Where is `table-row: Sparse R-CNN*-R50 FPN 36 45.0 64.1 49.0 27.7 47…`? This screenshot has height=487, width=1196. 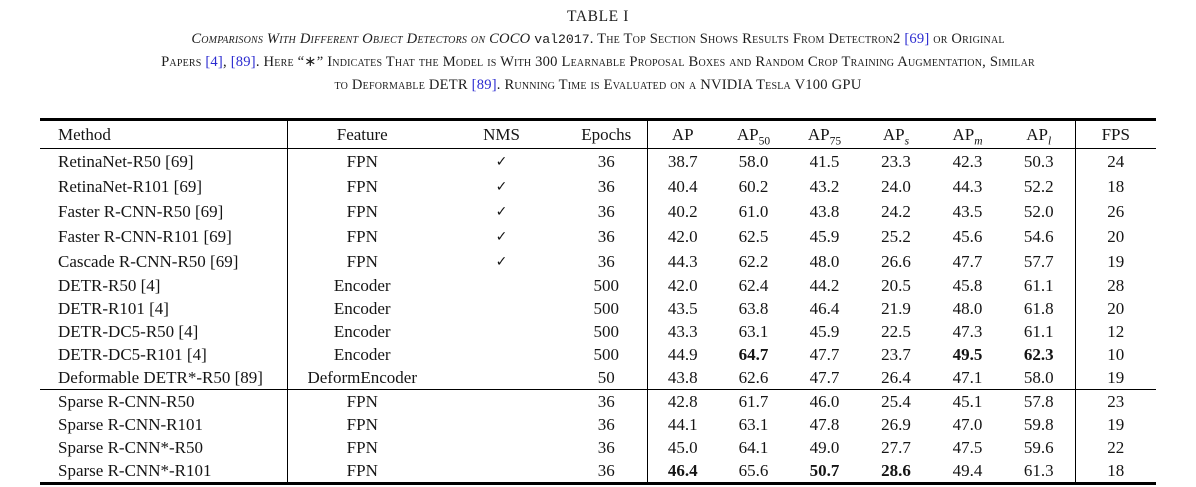
table-row: Sparse R-CNN*-R50 FPN 36 45.0 64.1 49.0 27.7 47… is located at coordinates (598, 447).